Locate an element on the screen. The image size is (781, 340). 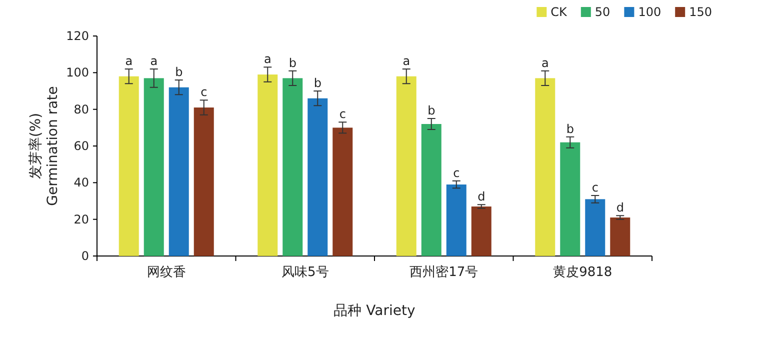
y-tick-label: 100 is located at coordinates (77, 73).